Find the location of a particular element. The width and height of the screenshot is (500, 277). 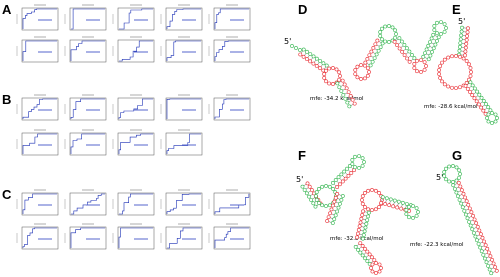

mfe-label: mfe: -22.3 kcal/mol is located at coordinates (437, 245).